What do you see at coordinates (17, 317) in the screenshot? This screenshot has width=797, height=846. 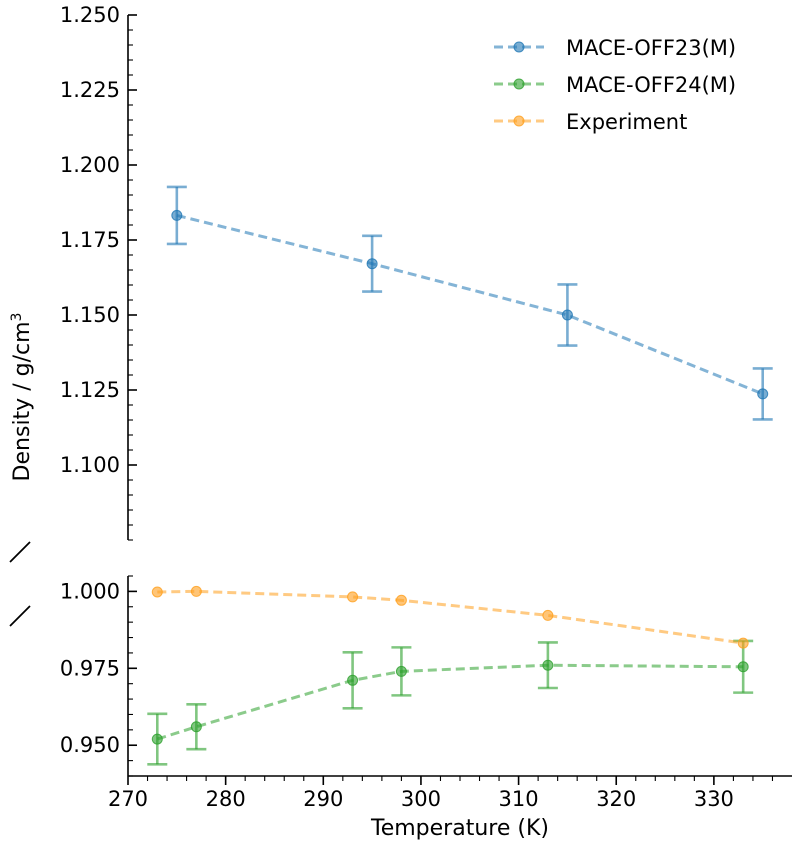 I see `y-axis-title-superscript: 3` at bounding box center [17, 317].